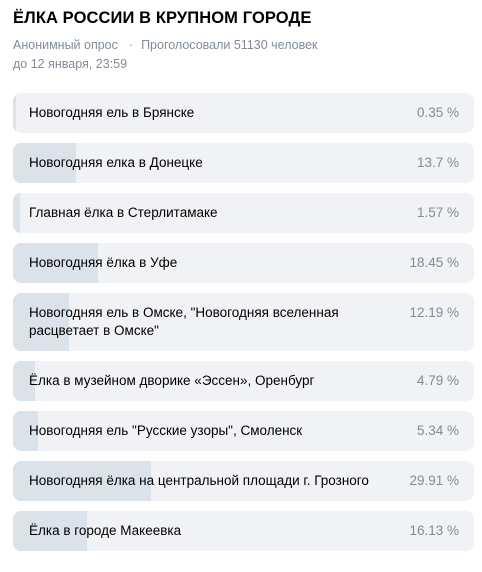 Image resolution: width=482 pixels, height=572 pixels. I want to click on option-percent: 4.79 %, so click(437, 380).